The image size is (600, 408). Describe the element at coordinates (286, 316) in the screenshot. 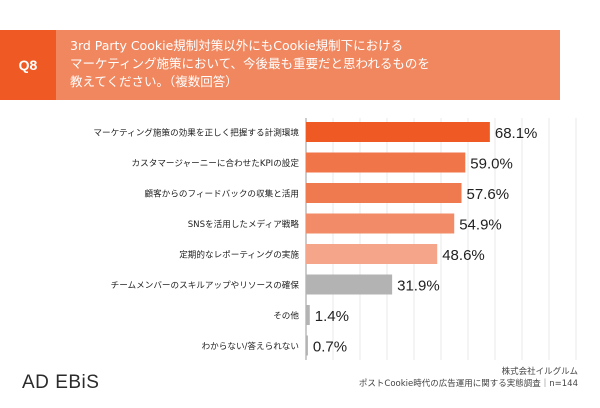

I see `category-label: その他` at that location.